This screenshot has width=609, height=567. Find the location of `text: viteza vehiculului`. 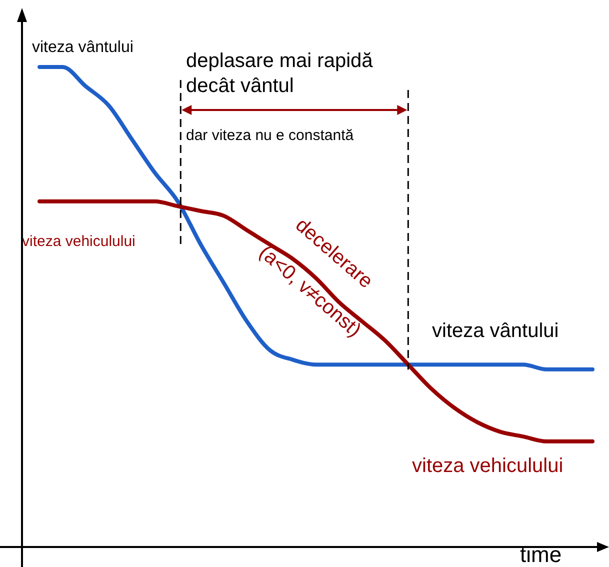

text: viteza vehiculului is located at coordinates (79, 241).